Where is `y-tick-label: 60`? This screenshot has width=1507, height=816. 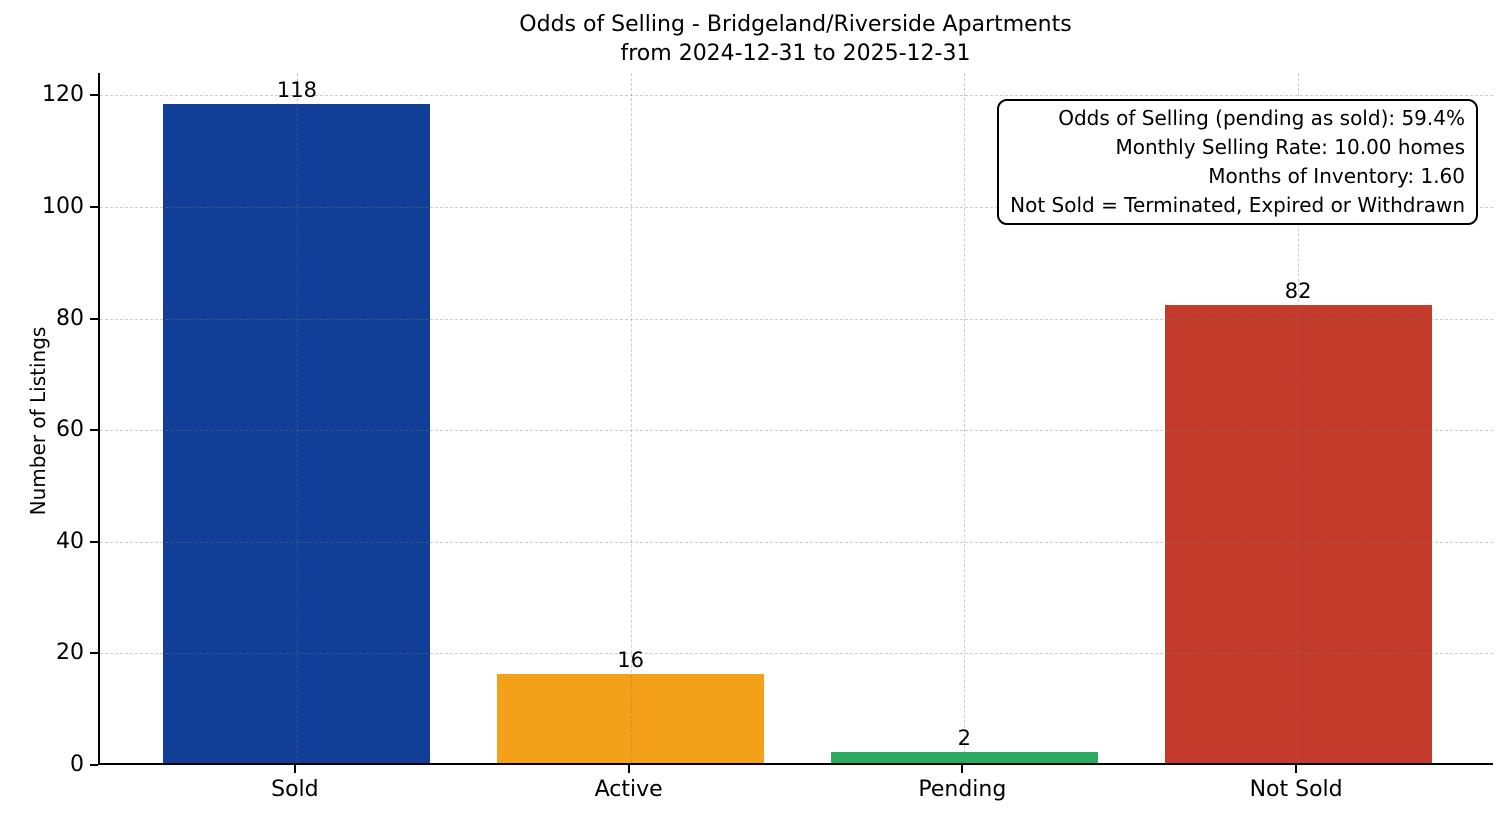 y-tick-label: 60 is located at coordinates (70, 430).